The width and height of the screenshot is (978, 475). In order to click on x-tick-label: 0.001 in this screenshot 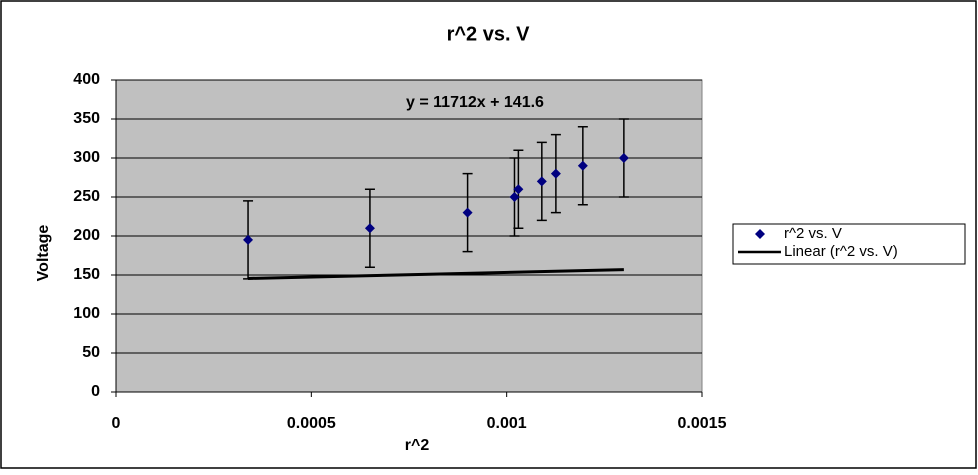, I will do `click(507, 423)`.